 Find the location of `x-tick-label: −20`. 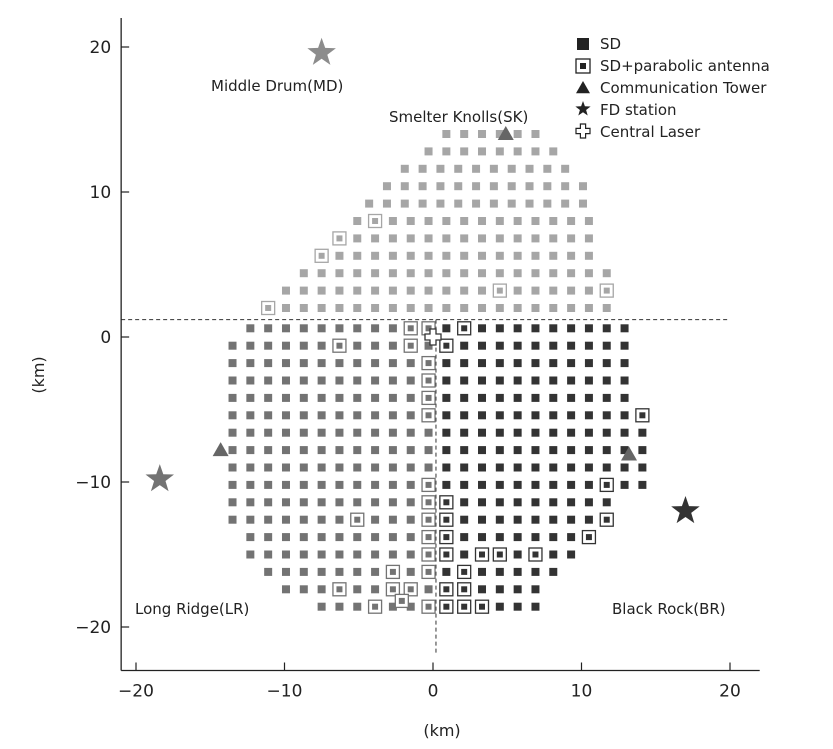

x-tick-label: −20 is located at coordinates (136, 692).